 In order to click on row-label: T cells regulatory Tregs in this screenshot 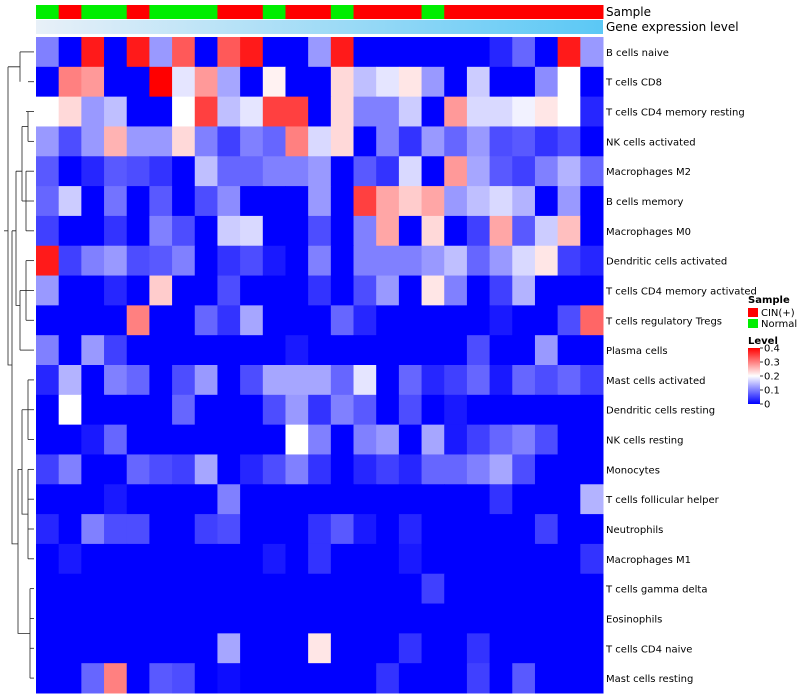, I will do `click(663, 321)`.